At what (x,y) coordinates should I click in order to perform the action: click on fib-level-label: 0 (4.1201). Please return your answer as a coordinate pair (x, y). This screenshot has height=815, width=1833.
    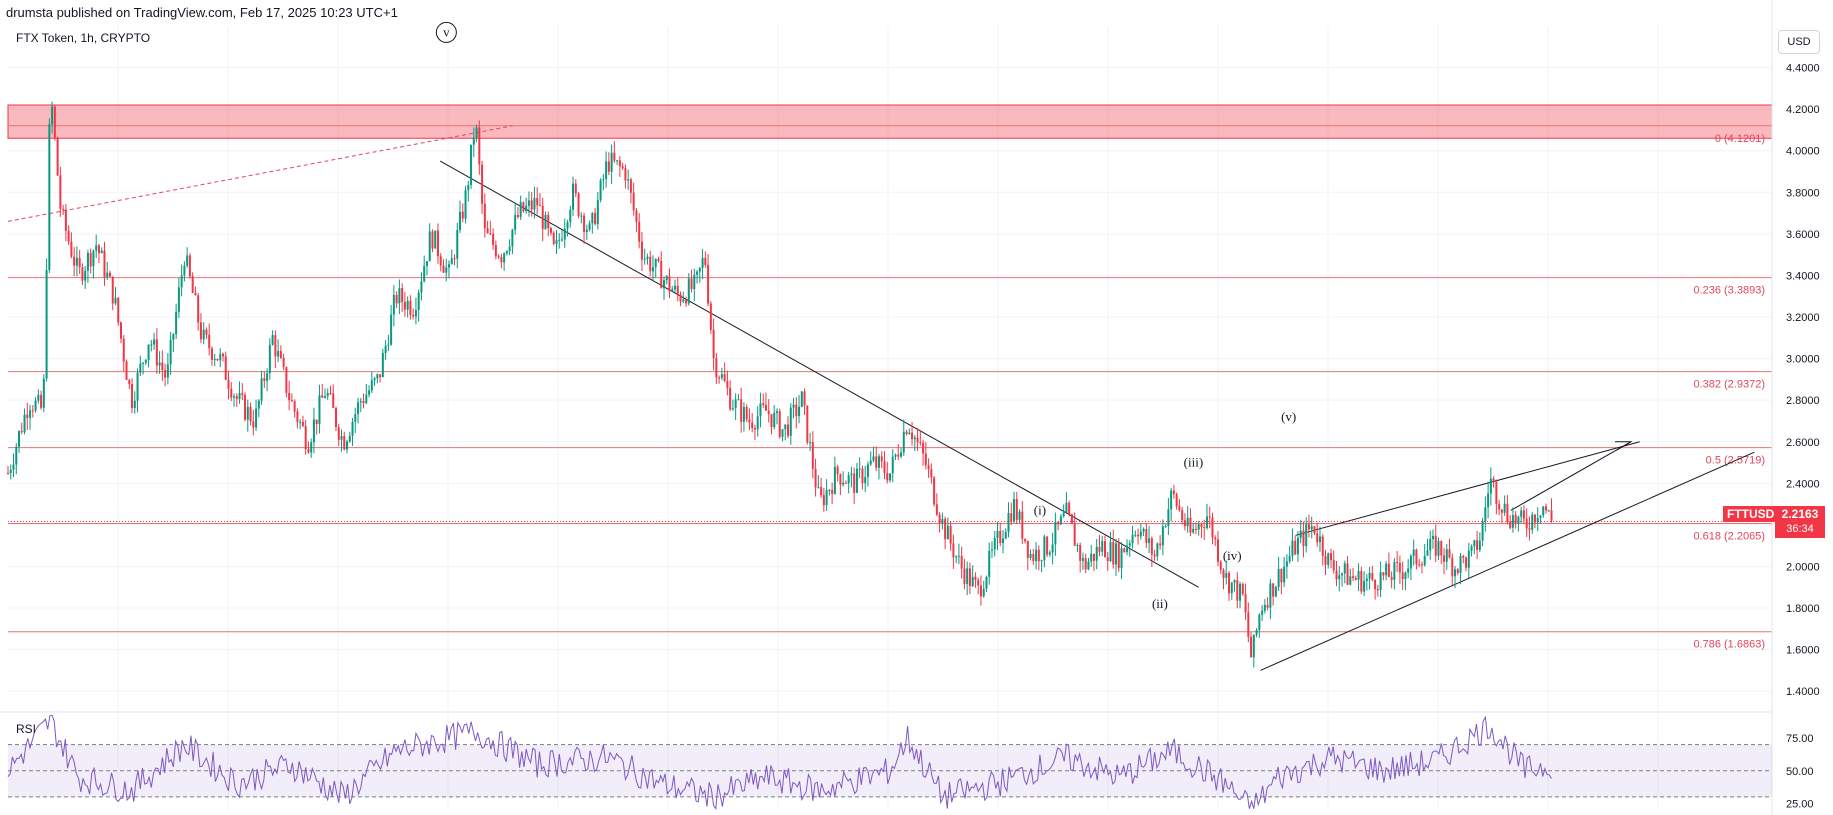
    Looking at the image, I should click on (1740, 139).